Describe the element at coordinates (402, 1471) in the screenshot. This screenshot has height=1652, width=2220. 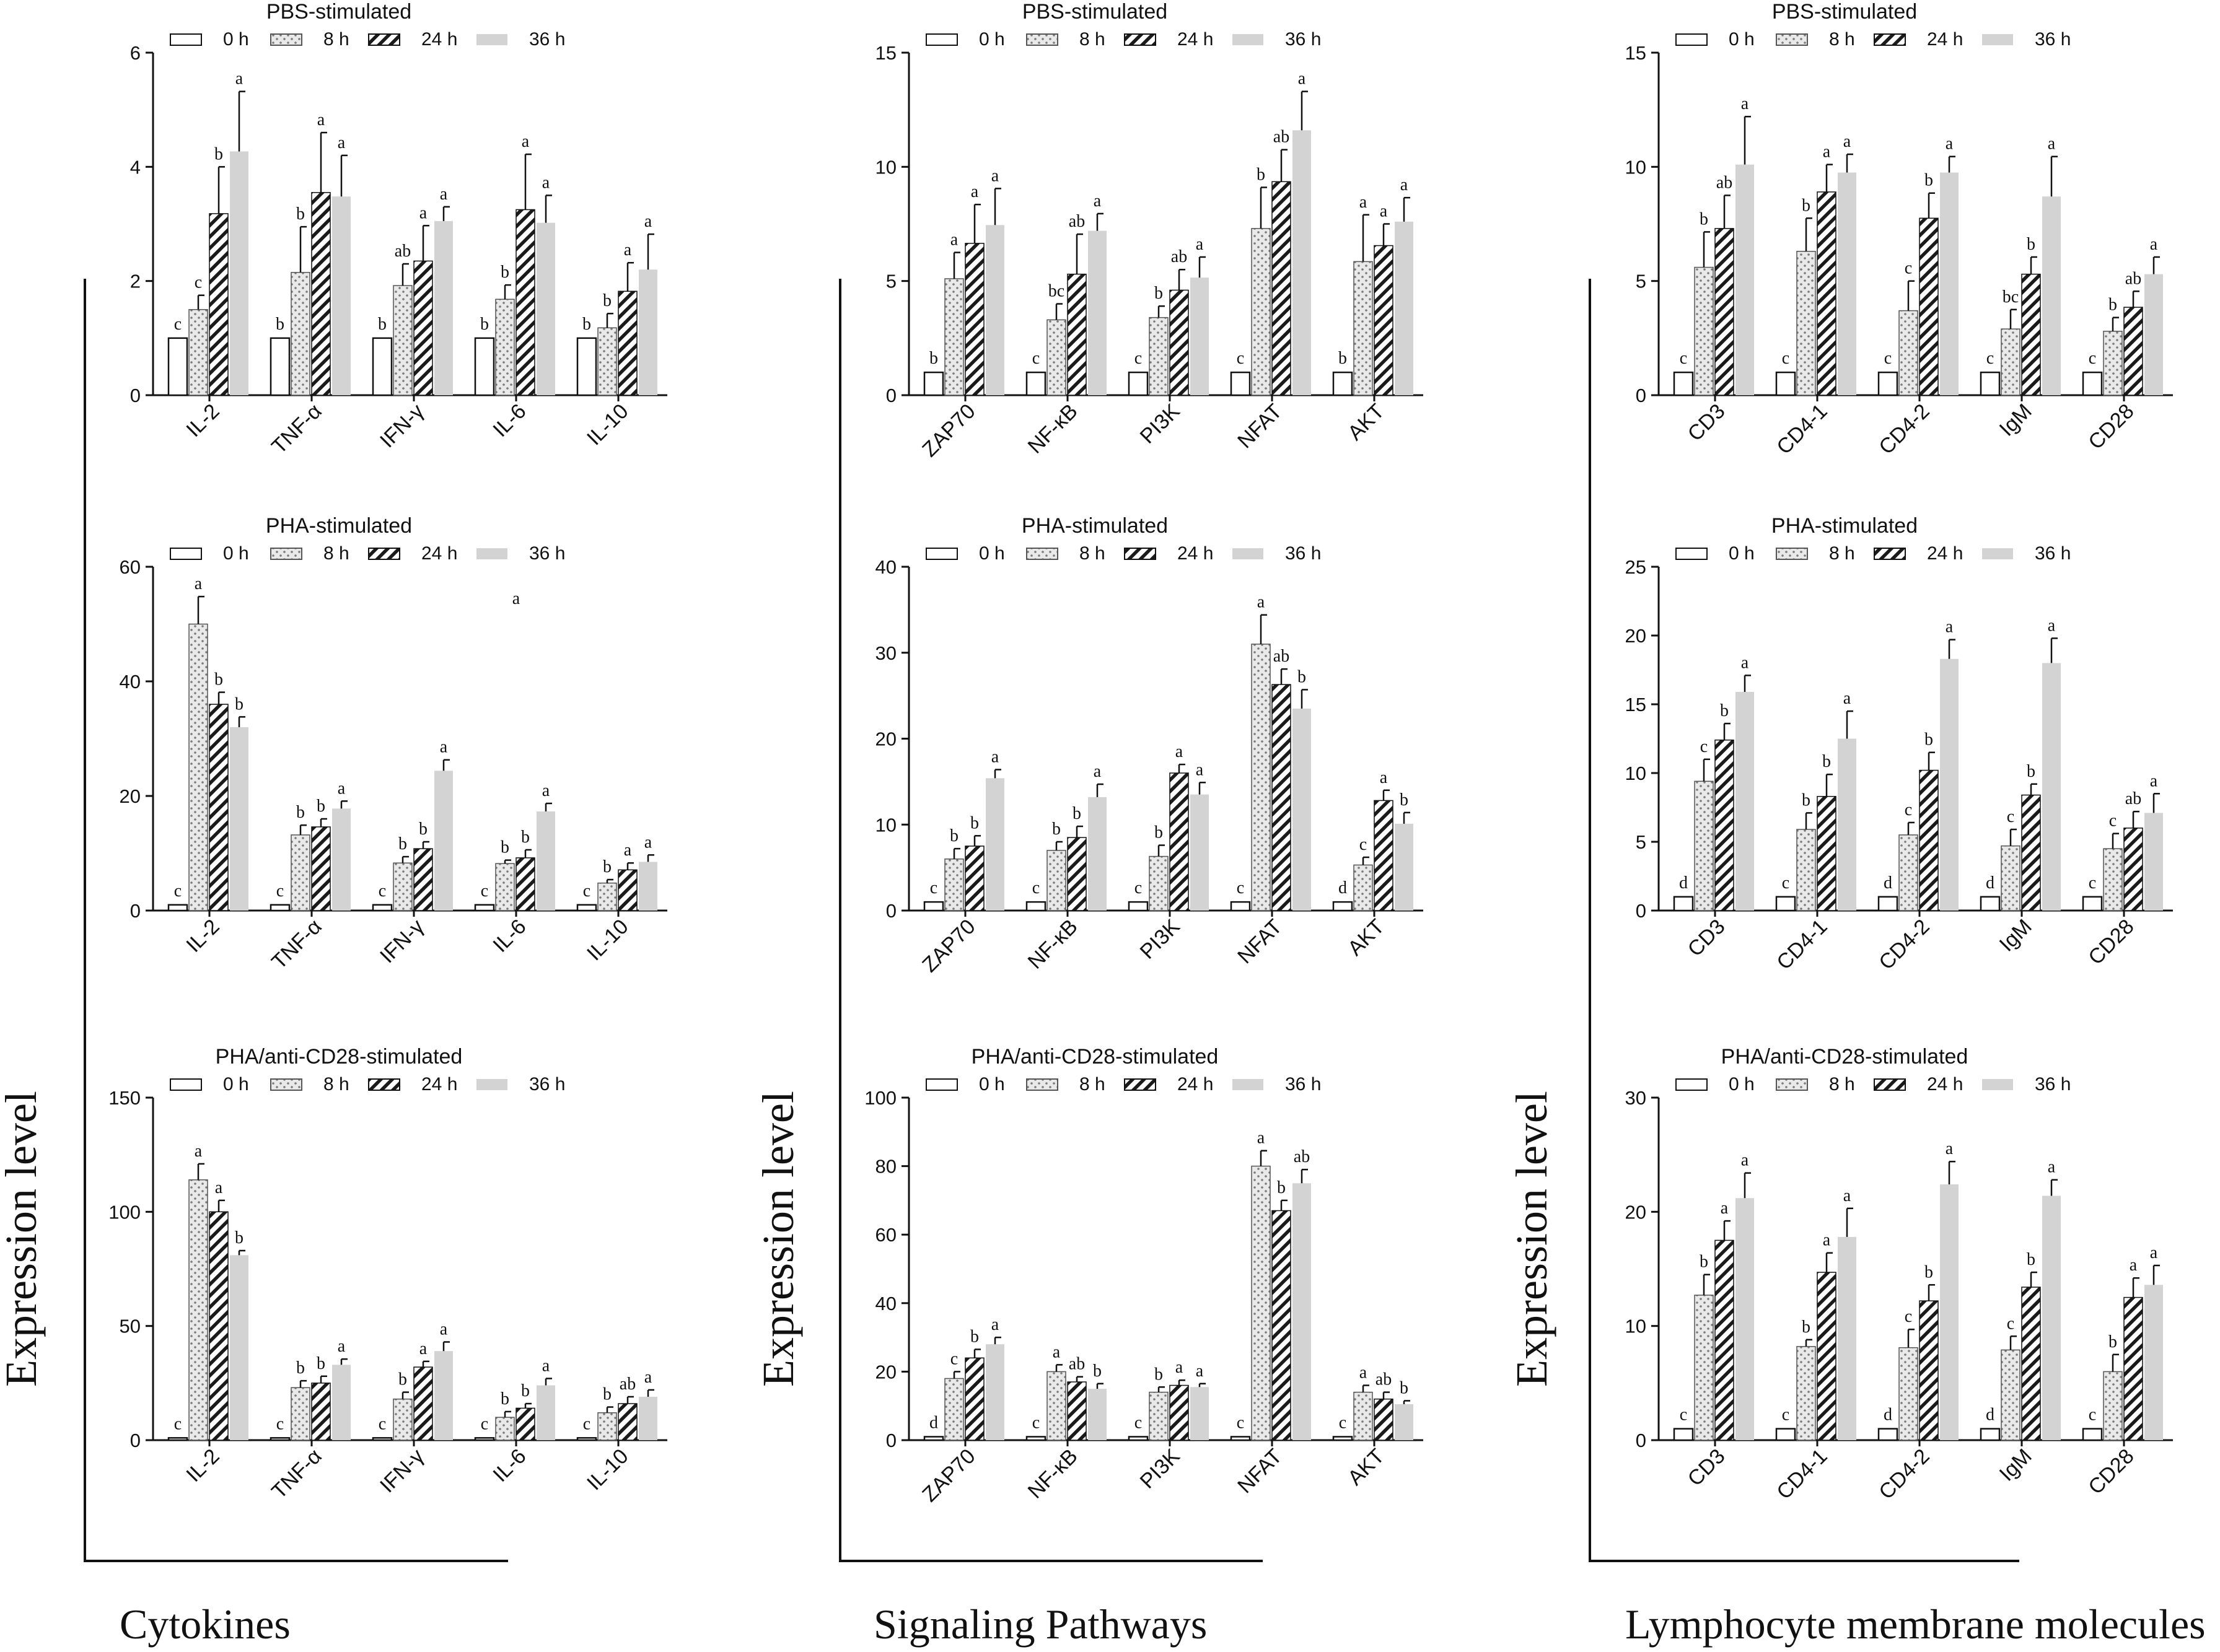
I see `category-label: IFN-γ` at that location.